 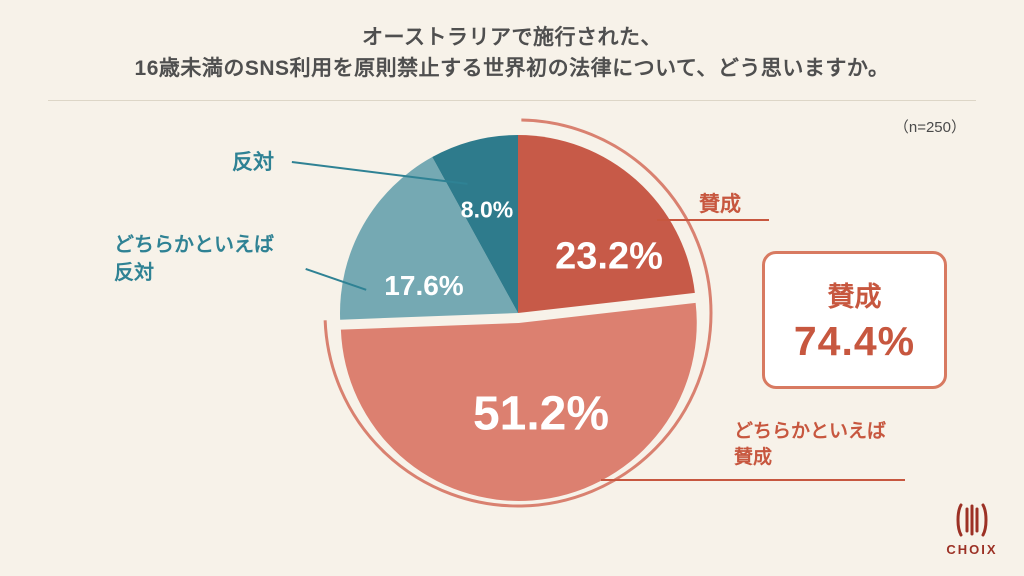 What do you see at coordinates (972, 549) in the screenshot?
I see `choix-logo-text: CHOIX` at bounding box center [972, 549].